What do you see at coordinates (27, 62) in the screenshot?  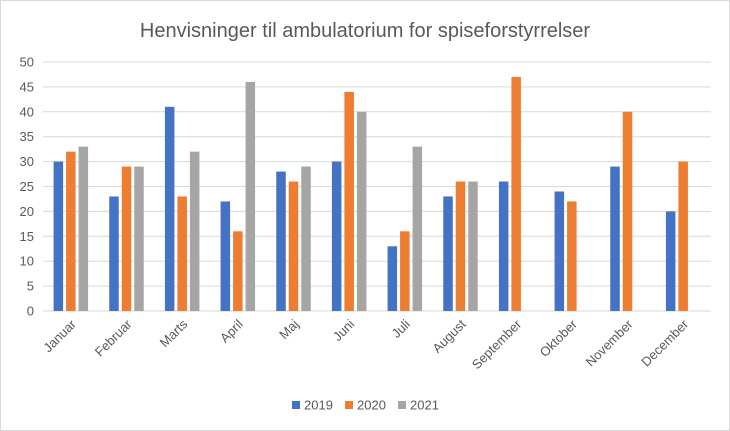 I see `y-tick-label: 50` at bounding box center [27, 62].